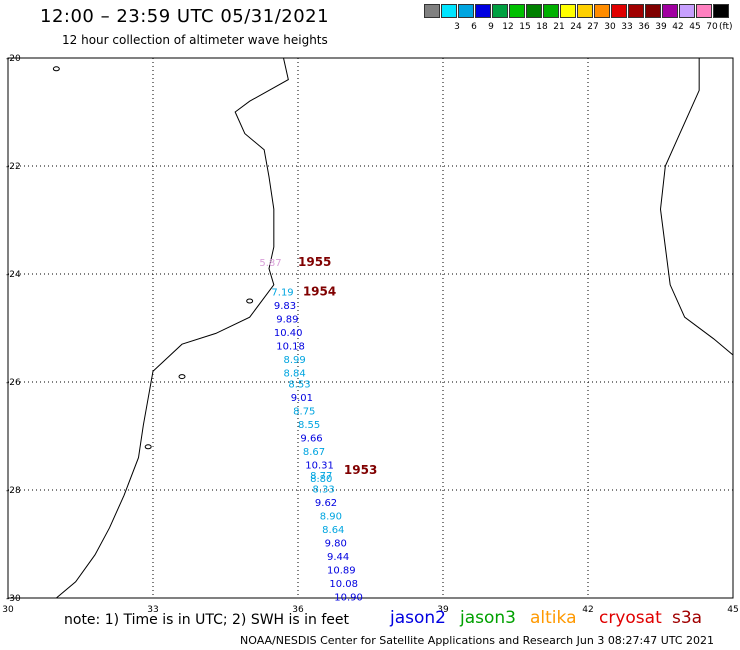 The image size is (740, 650). What do you see at coordinates (644, 27) in the screenshot?
I see `legend-label: 36` at bounding box center [644, 27].